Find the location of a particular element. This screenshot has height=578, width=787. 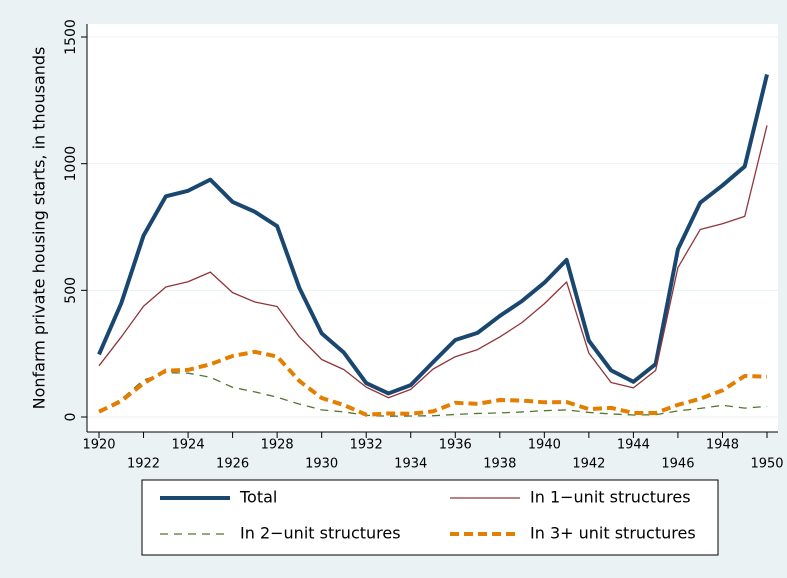

y-tick-label: 1000 is located at coordinates (71, 164).